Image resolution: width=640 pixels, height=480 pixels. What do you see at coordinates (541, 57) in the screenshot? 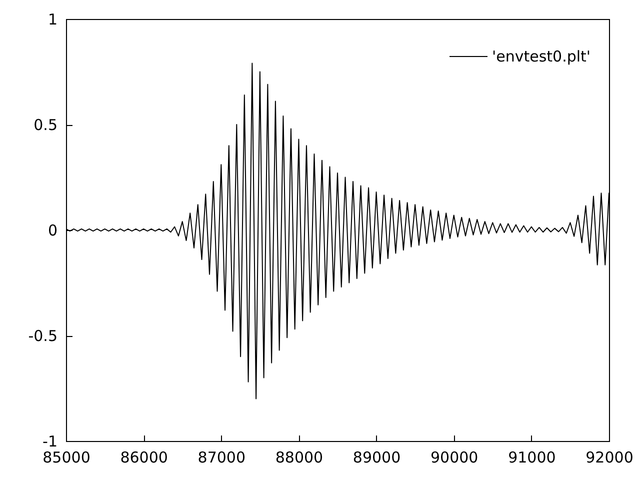
I see `legend-label: 'envtest0.plt'` at bounding box center [541, 57].